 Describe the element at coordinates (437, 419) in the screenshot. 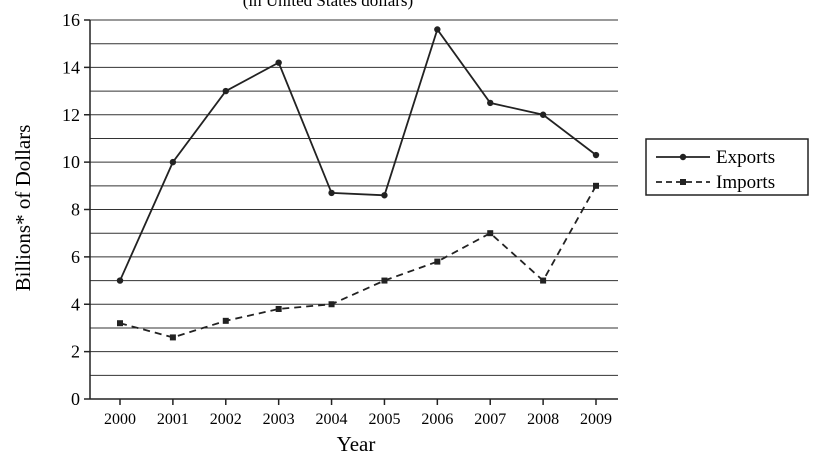

I see `x-tick-label: 2006` at that location.